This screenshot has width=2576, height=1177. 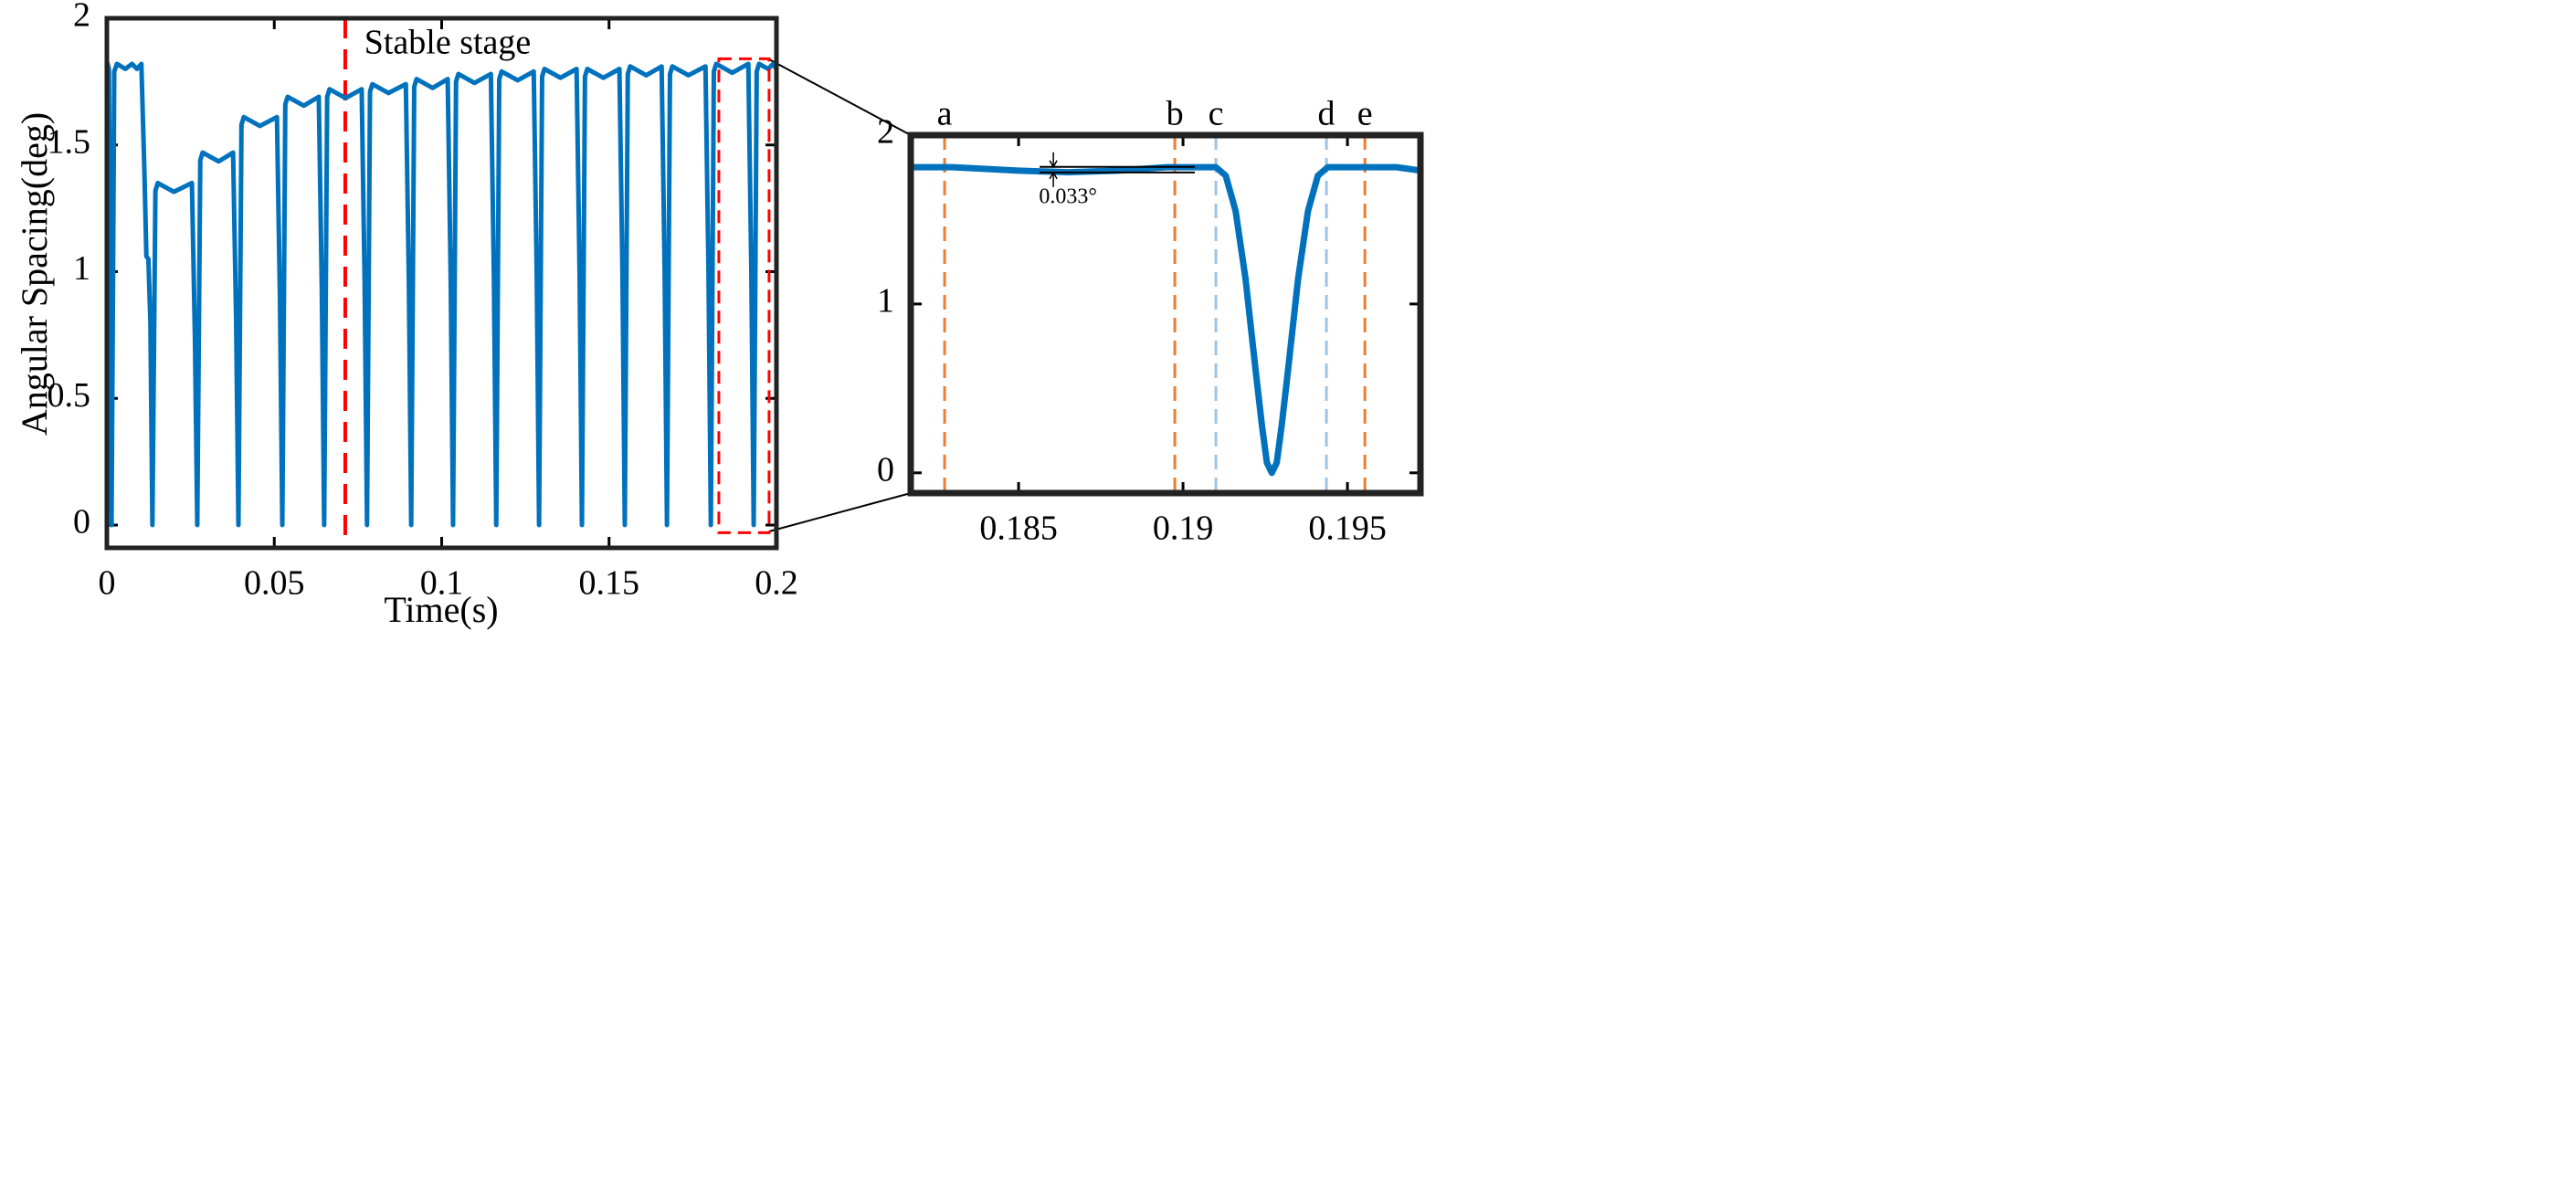 I want to click on y-tick-label: 0.5, so click(x=69, y=395).